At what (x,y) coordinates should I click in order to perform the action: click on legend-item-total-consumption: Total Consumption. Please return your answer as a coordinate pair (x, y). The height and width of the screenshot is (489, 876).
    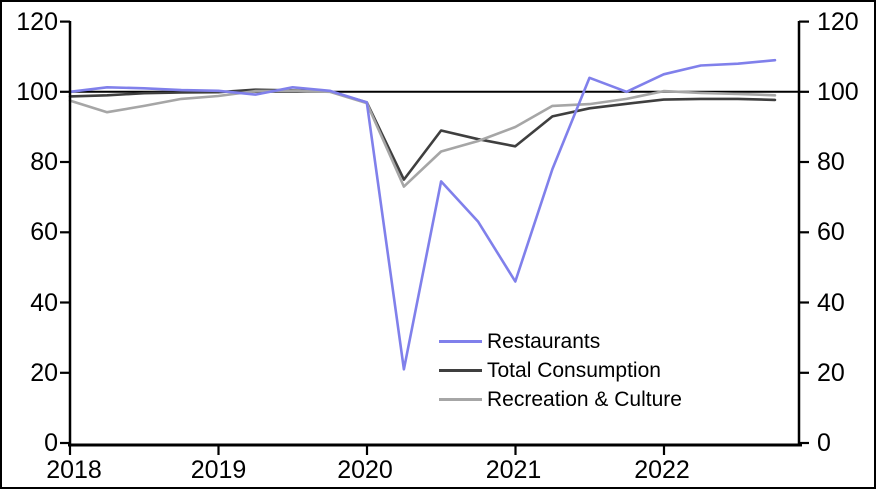
    Looking at the image, I should click on (560, 370).